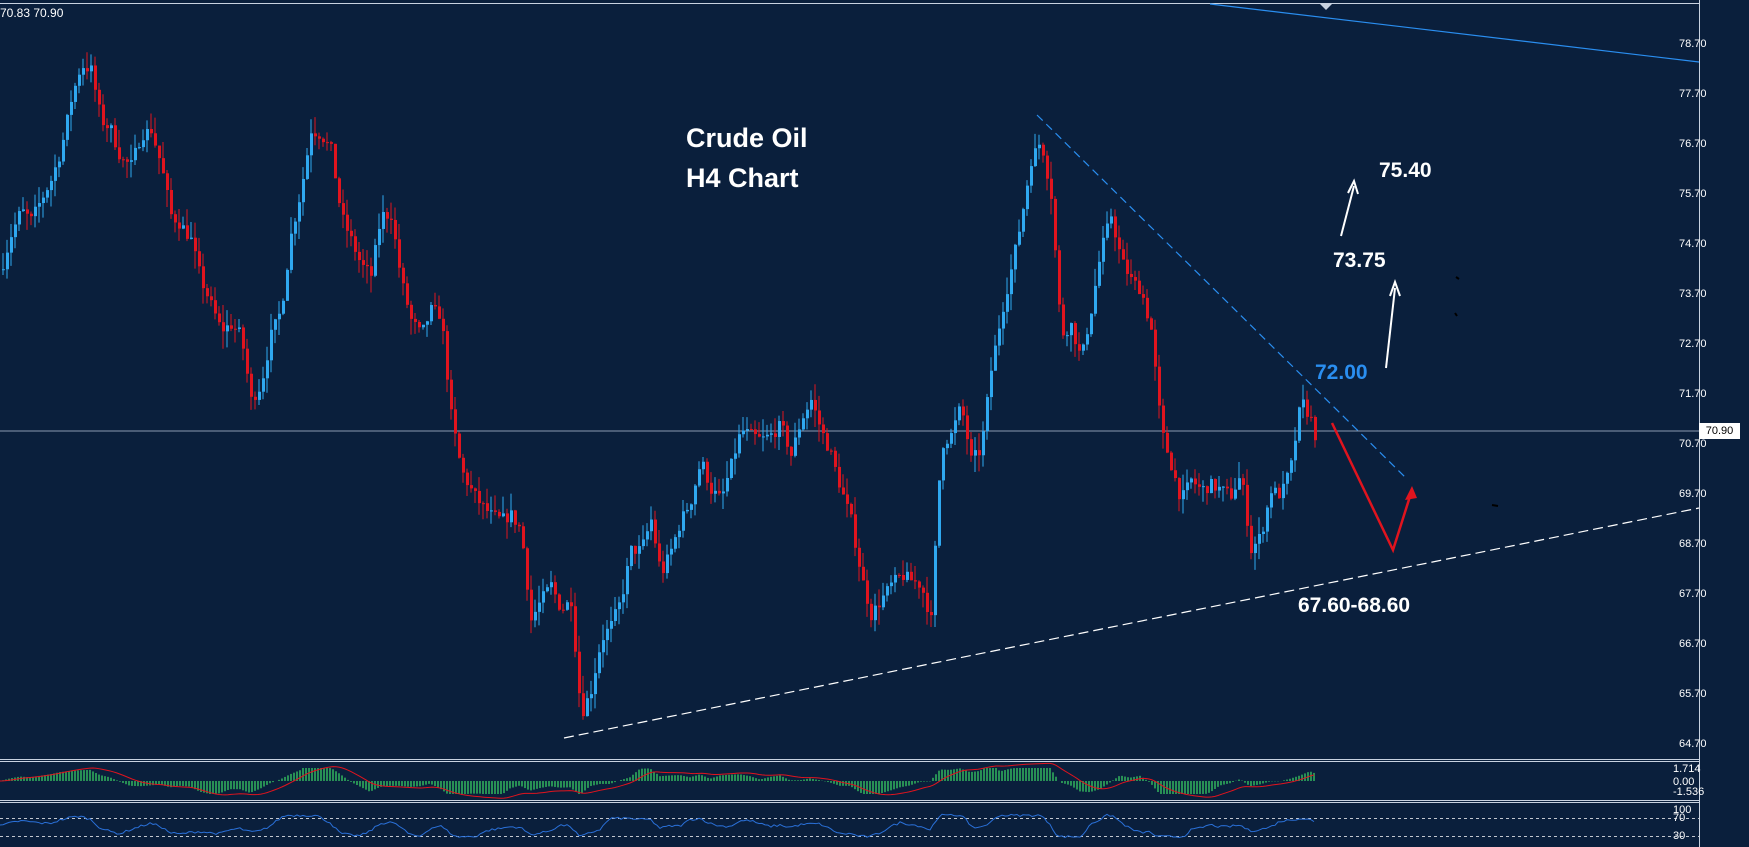 This screenshot has width=1749, height=847. What do you see at coordinates (1693, 194) in the screenshot?
I see `price-tick-label: 75.70` at bounding box center [1693, 194].